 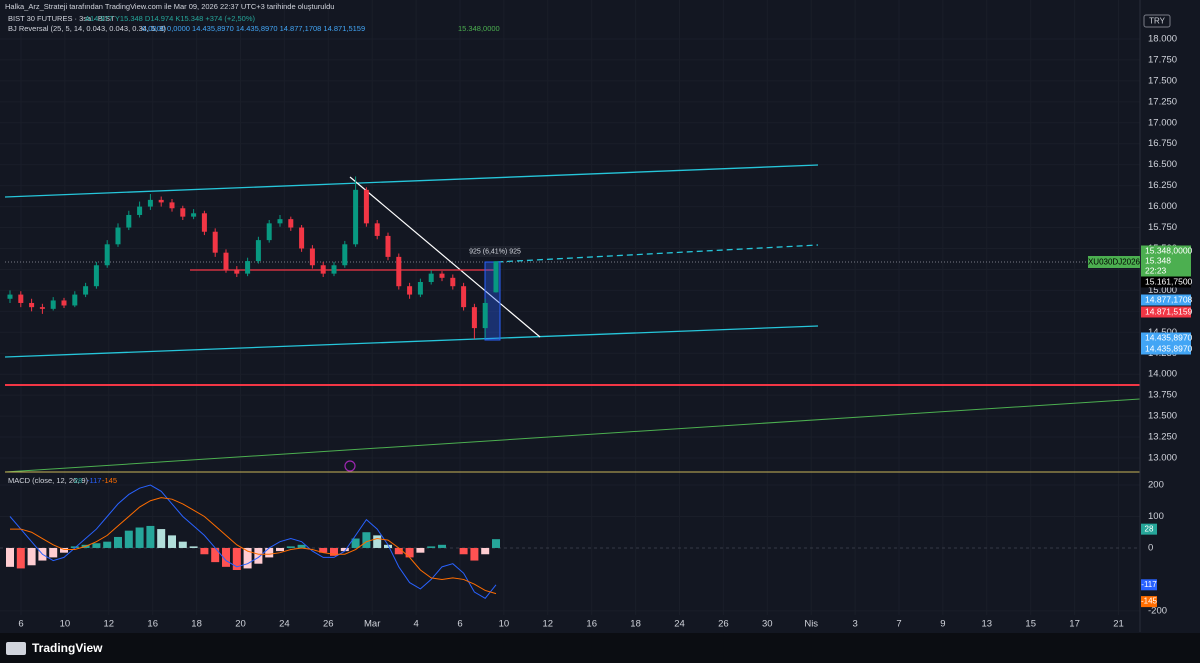 What do you see at coordinates (445, 257) in the screenshot?
I see `trendline` at bounding box center [445, 257].